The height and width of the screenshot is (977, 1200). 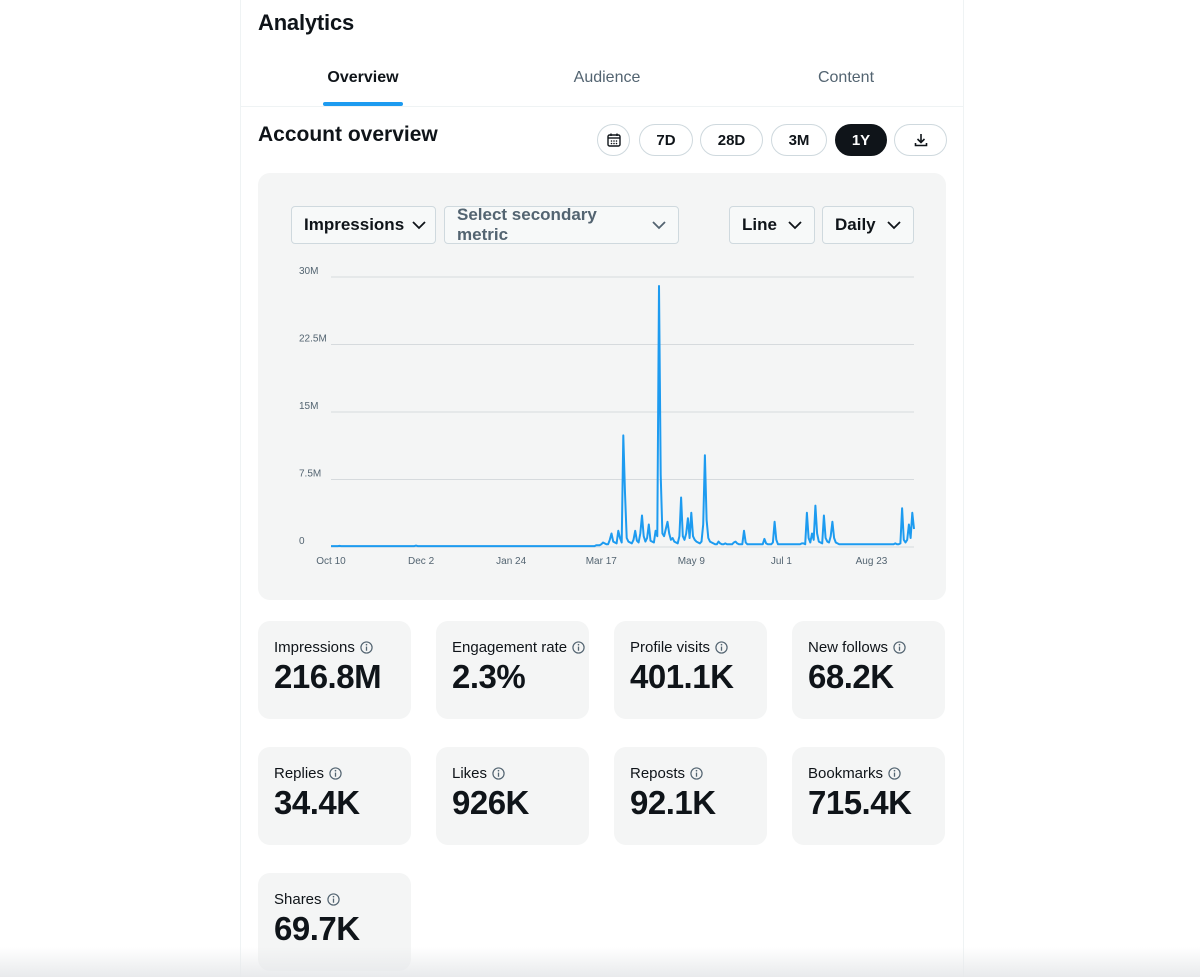 What do you see at coordinates (860, 802) in the screenshot?
I see `stat-value: 715.4K` at bounding box center [860, 802].